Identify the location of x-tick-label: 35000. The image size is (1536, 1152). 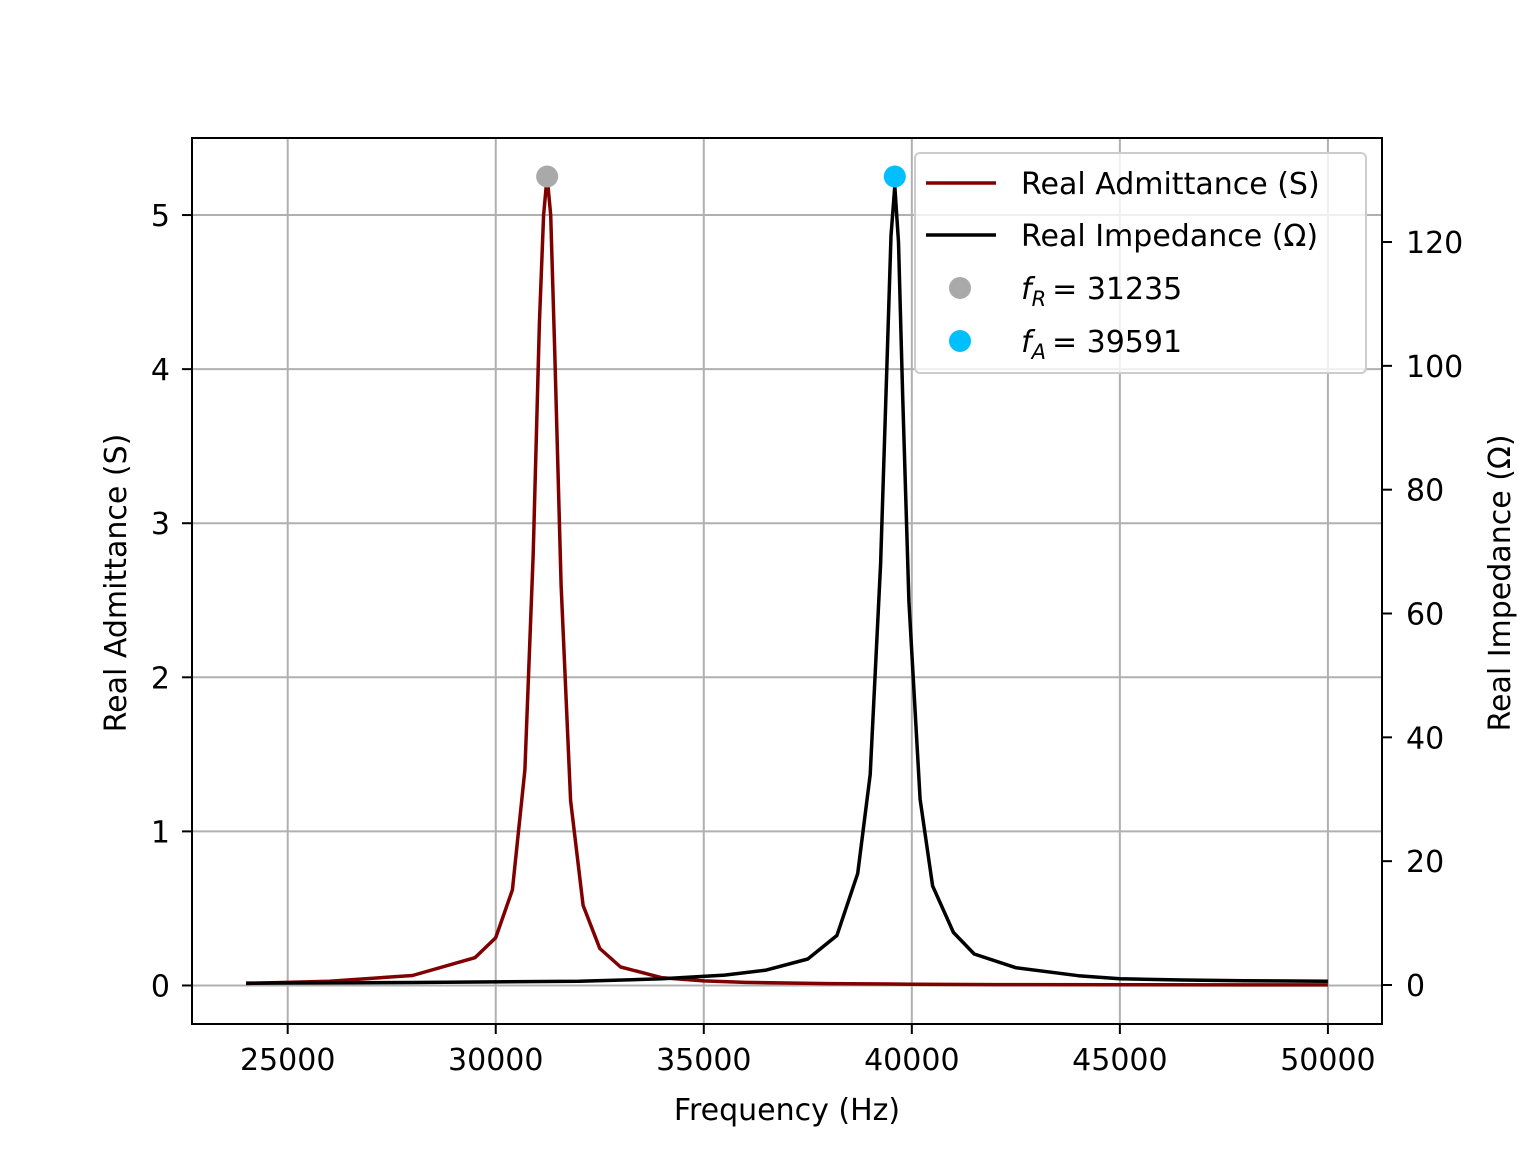
(703, 1060).